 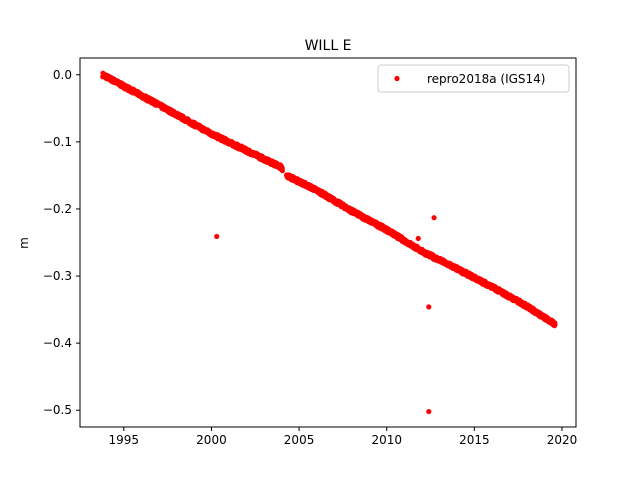 I want to click on y-axis: 0.0 −0.1 −0.2 −0.3 −0.4 −0.5, so click(x=61, y=242).